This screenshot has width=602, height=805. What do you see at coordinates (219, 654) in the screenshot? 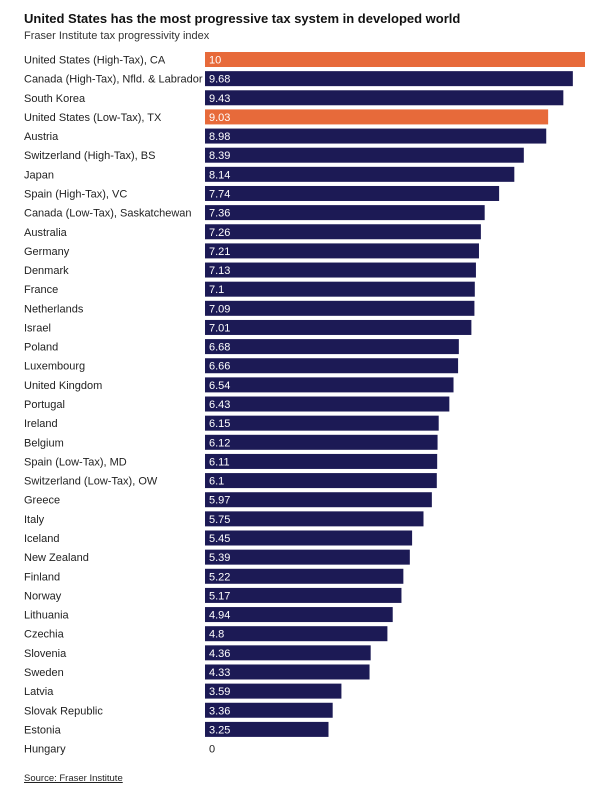
I see `value-label-slovenia: 4.36` at bounding box center [219, 654].